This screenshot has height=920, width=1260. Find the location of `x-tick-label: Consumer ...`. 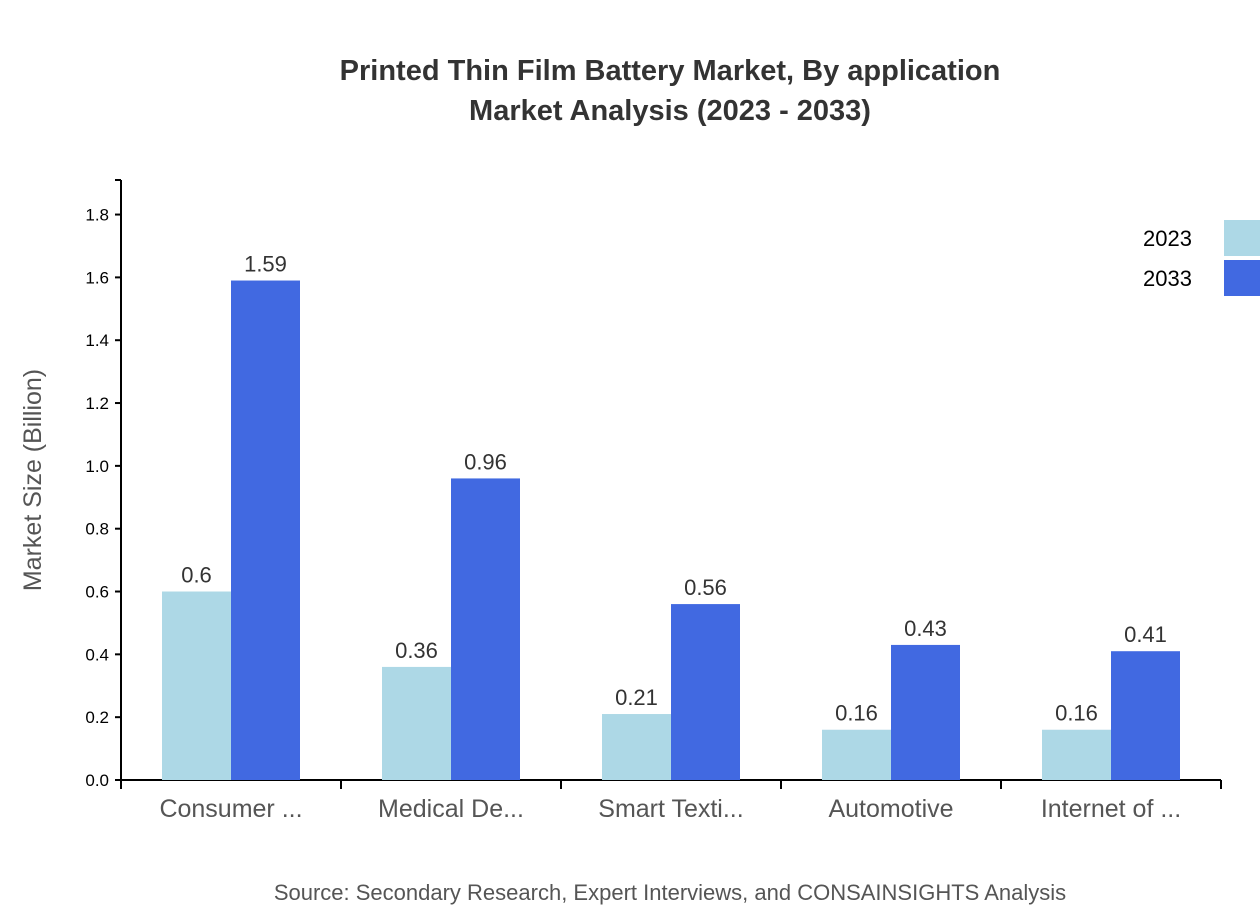

x-tick-label: Consumer ... is located at coordinates (230, 809).